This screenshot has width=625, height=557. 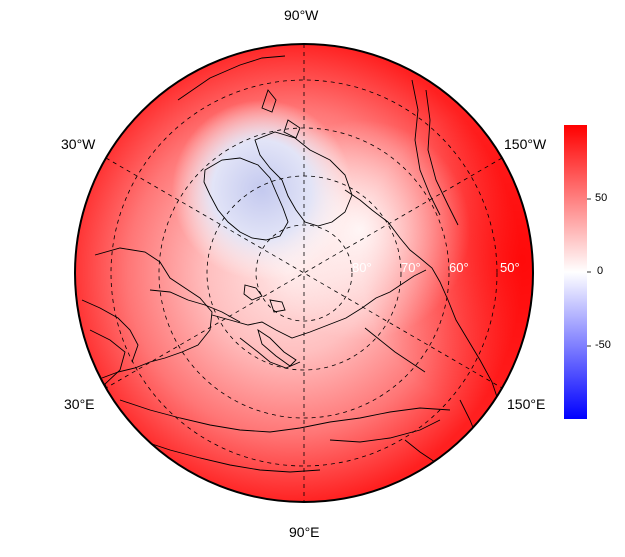 What do you see at coordinates (526, 404) in the screenshot?
I see `longitude-label-lower-right: 150°E` at bounding box center [526, 404].